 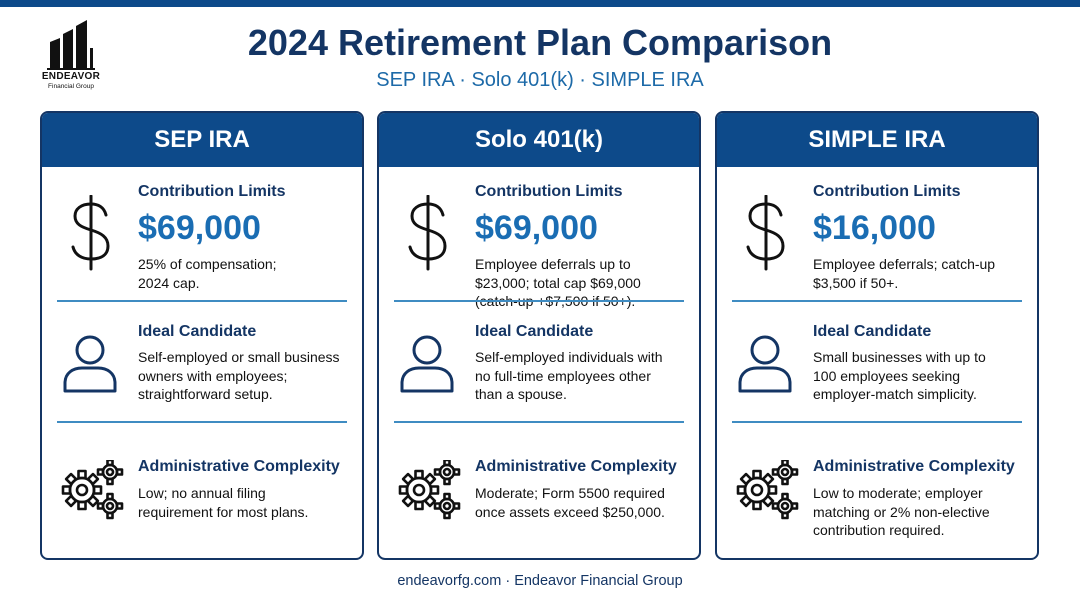 I want to click on card-title: Solo 401(k), so click(x=539, y=140).